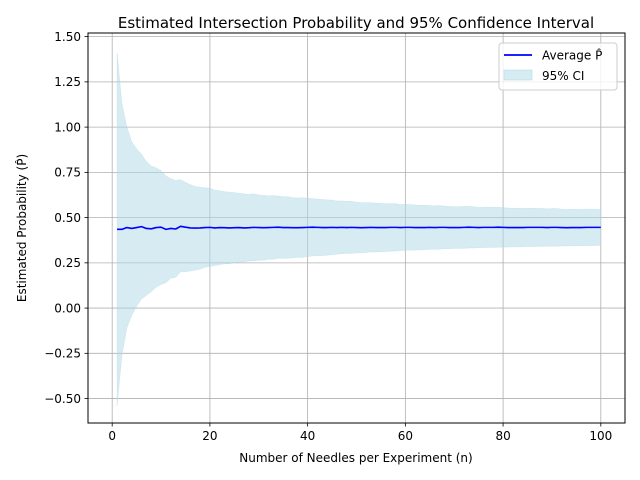 The width and height of the screenshot is (640, 480). I want to click on y-axis-ticks: −0.50 −0.25 0.00 0.25 0.50 0.75 1.00 1.25 1.50, so click(66, 218).